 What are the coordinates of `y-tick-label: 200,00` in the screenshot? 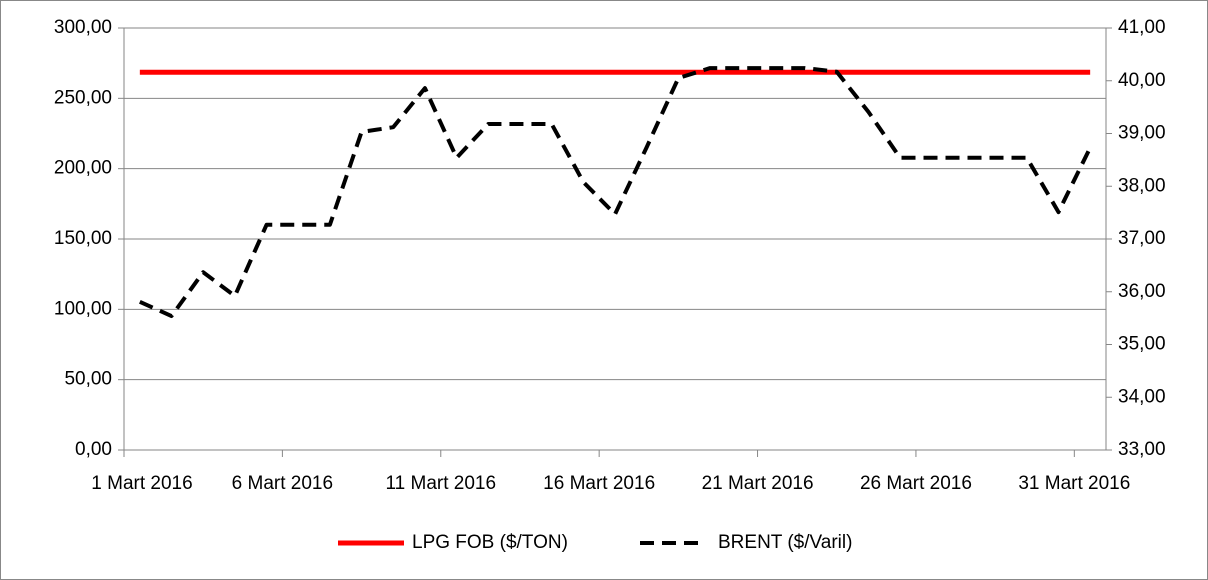 It's located at (83, 168).